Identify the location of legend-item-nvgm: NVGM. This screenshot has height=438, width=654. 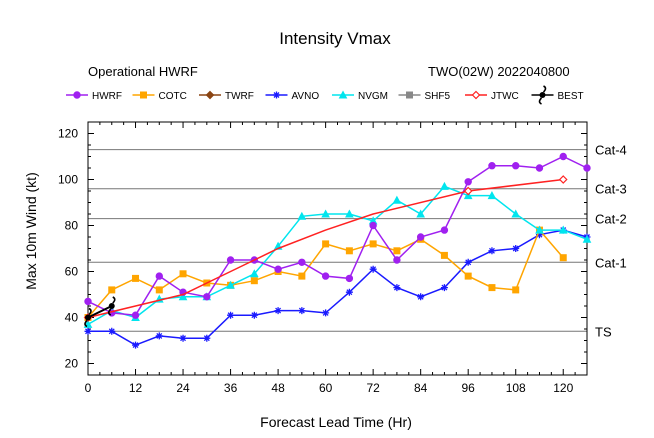
(360, 96).